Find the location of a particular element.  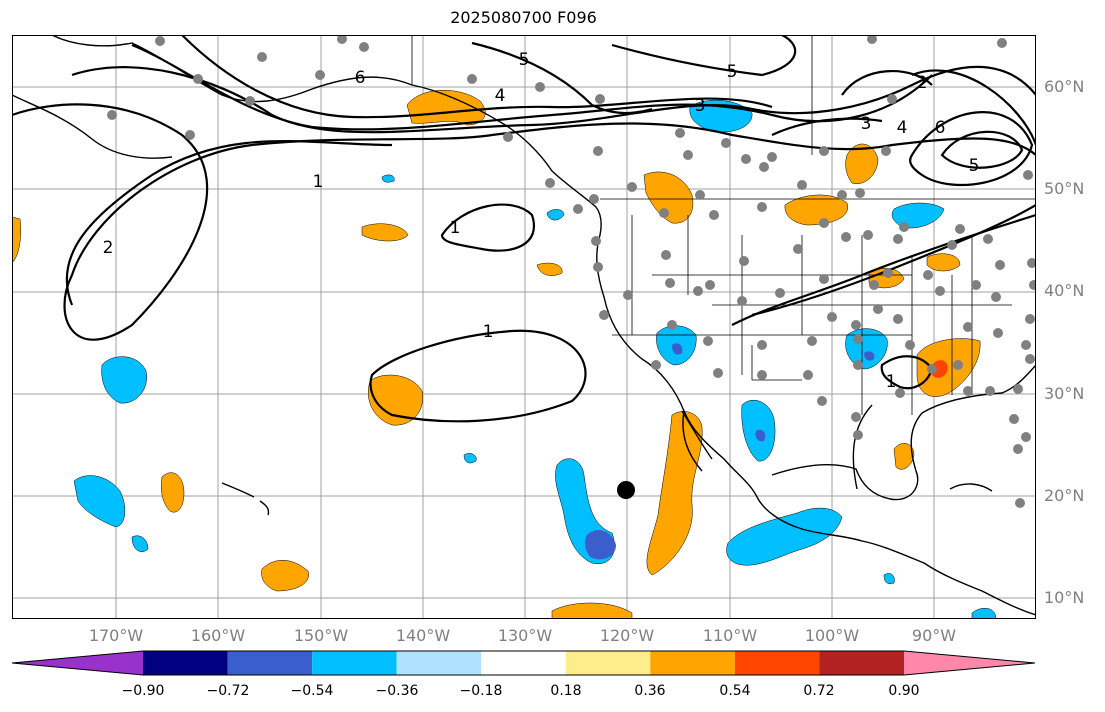

lat-label-20n: 20°N is located at coordinates (1064, 495).